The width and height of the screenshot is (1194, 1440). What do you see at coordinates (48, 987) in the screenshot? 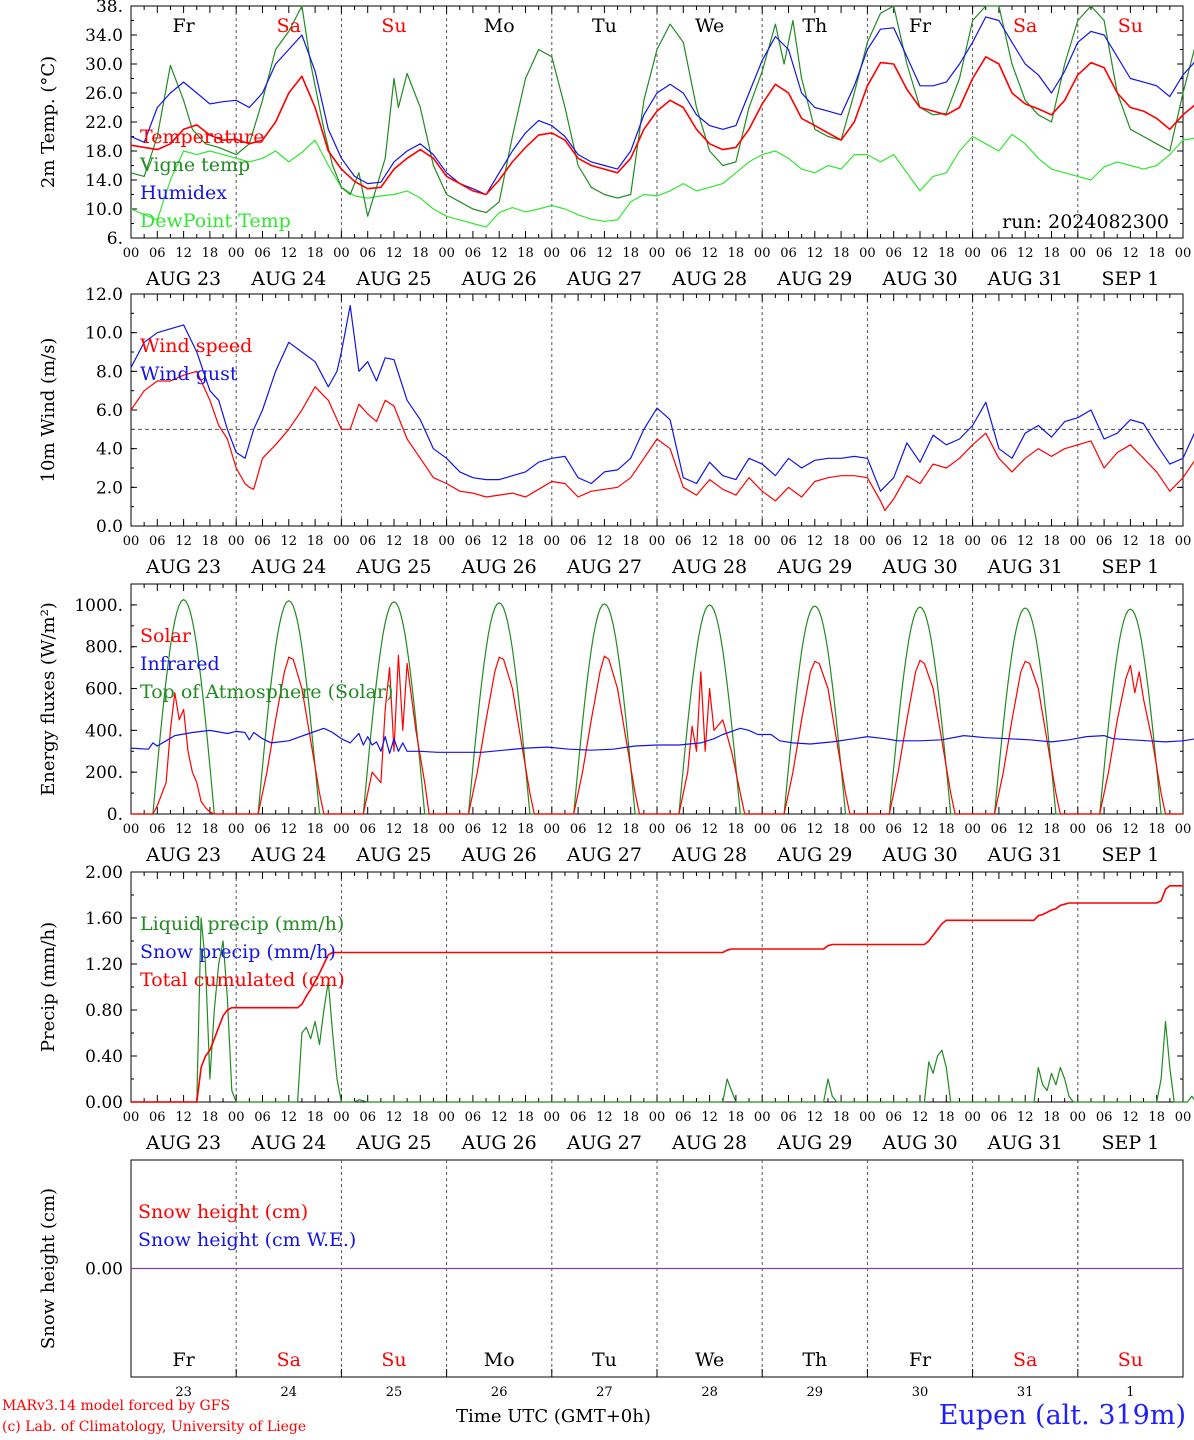
I see `y-axis-label: Precip (mm/h)` at bounding box center [48, 987].